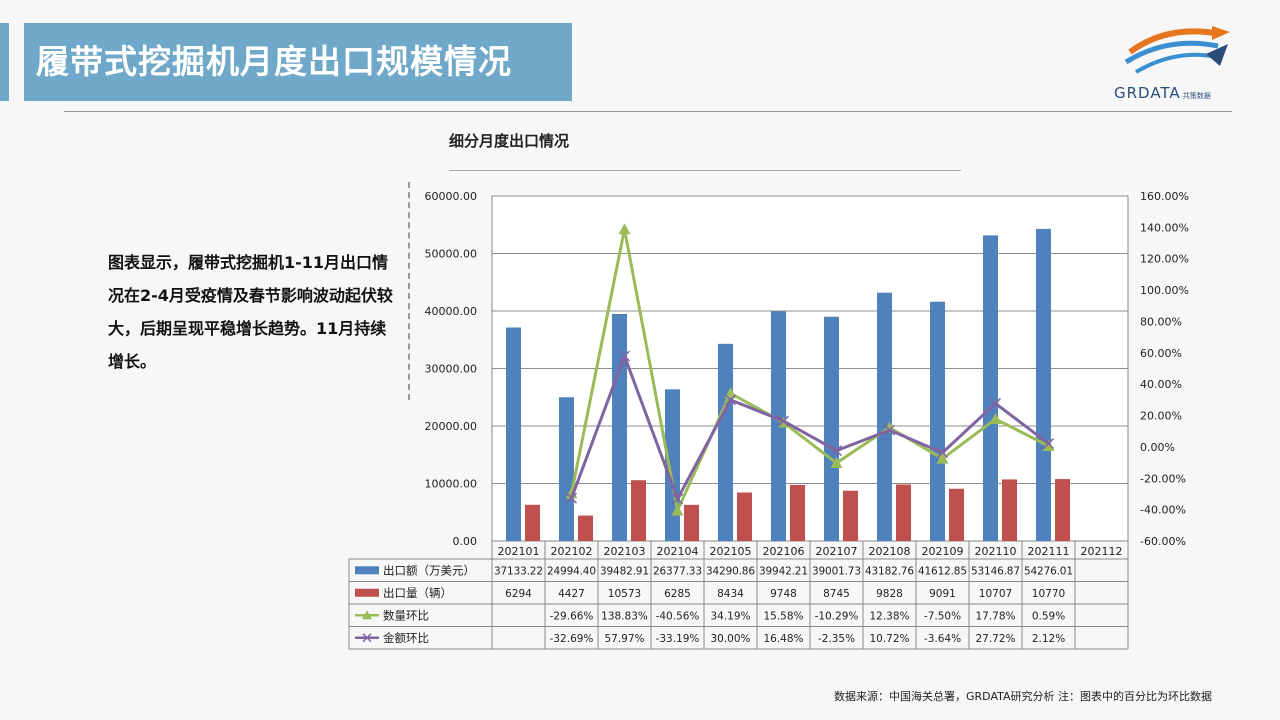  Describe the element at coordinates (509, 141) in the screenshot. I see `chart-title: 细分月度出口情况` at that location.